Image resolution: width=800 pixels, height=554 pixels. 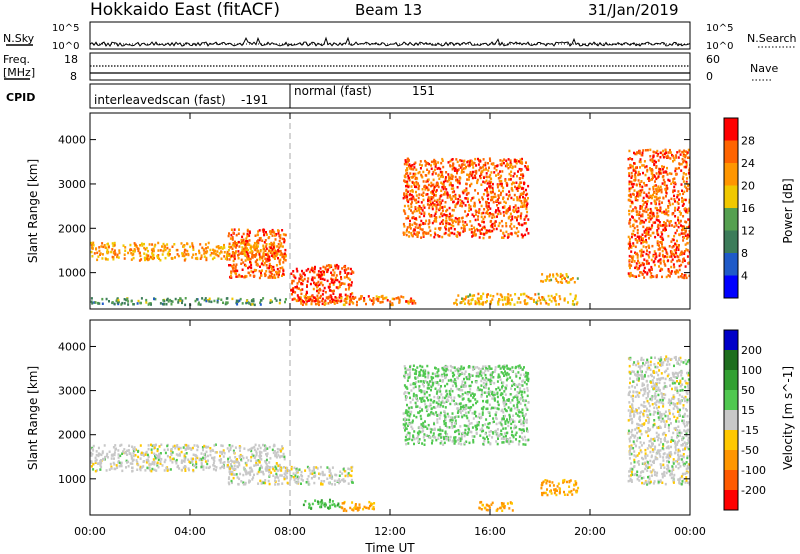 What do you see at coordinates (713, 59) in the screenshot?
I see `nave-tick-top: 60` at bounding box center [713, 59].